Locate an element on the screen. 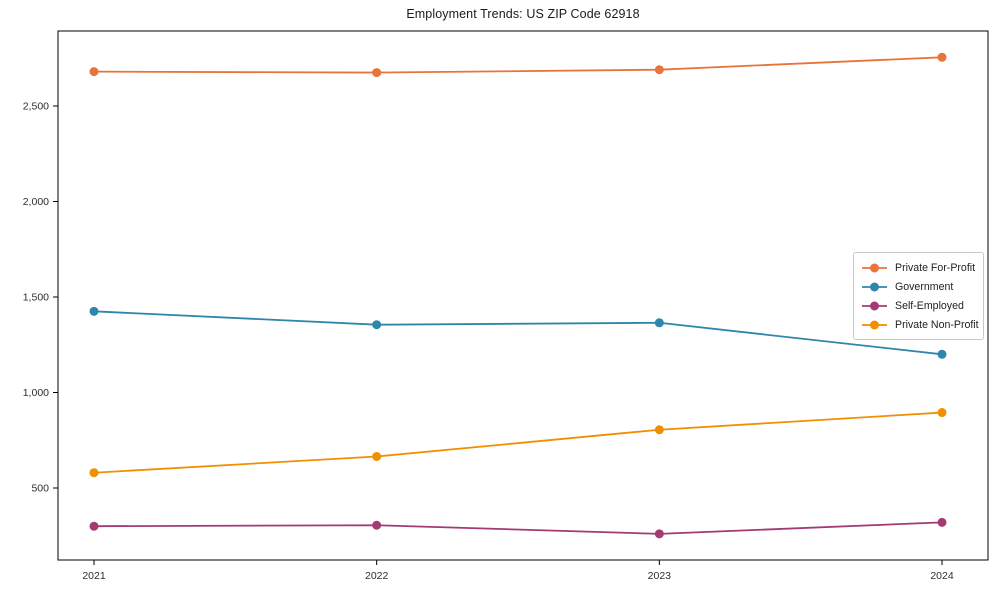 The image size is (1000, 600). legend-label: Private For-Profit is located at coordinates (935, 267).